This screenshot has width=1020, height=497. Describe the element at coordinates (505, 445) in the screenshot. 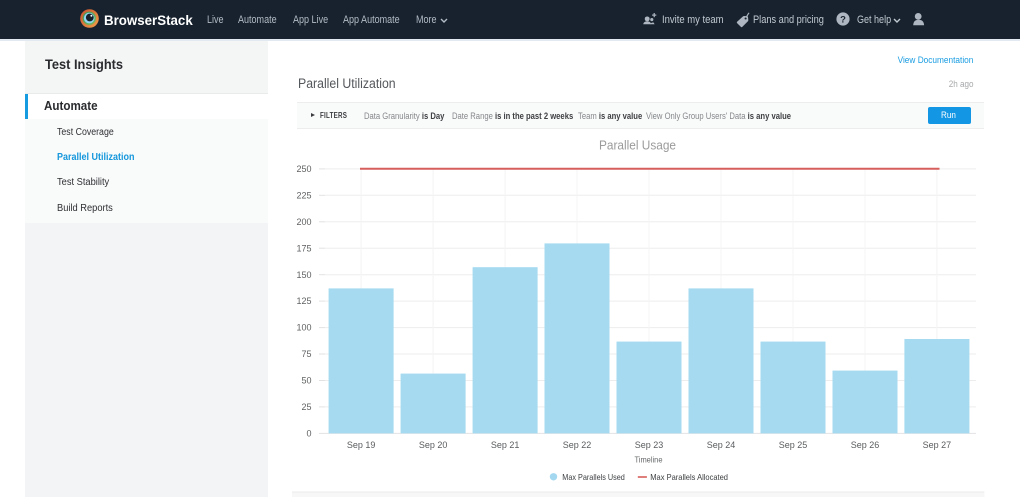

I see `svg-text: Sep 21` at that location.